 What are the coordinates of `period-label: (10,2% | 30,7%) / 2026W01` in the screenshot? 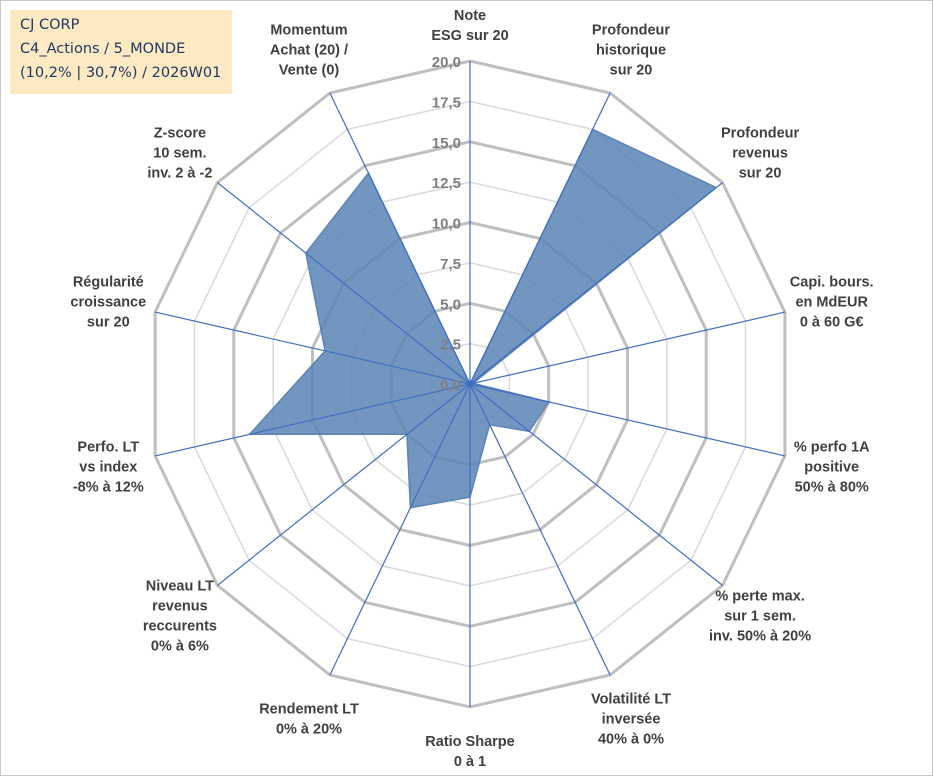 It's located at (121, 73).